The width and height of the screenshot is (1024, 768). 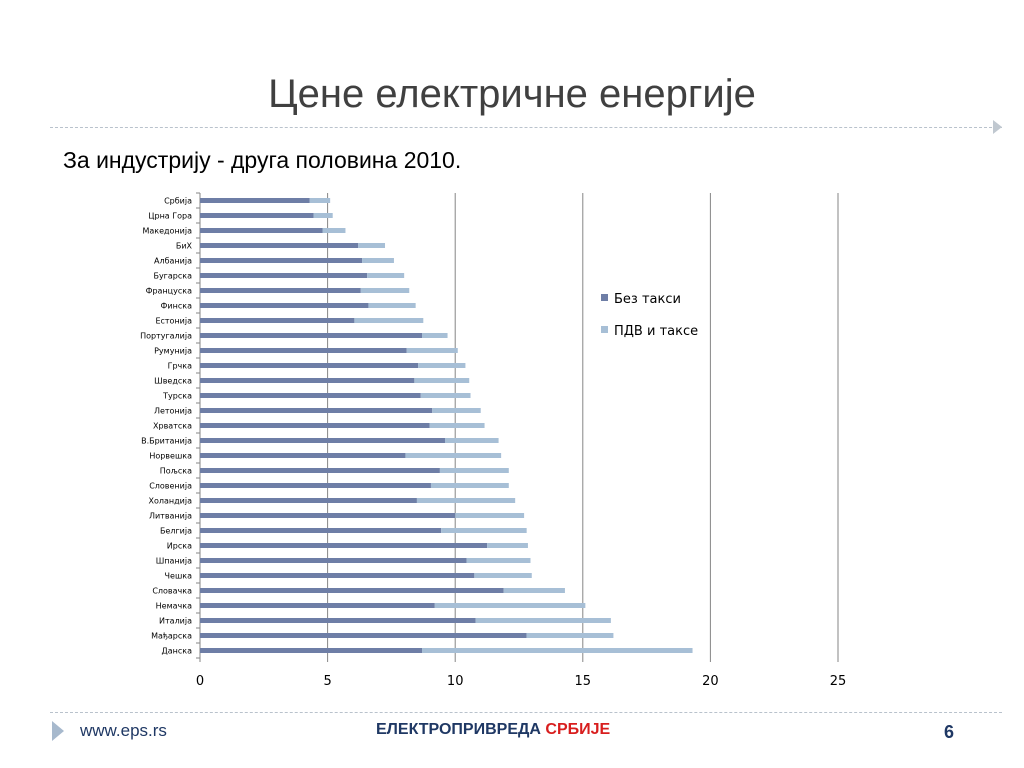 I want to click on y-tick-label: Белгија, so click(x=176, y=531).